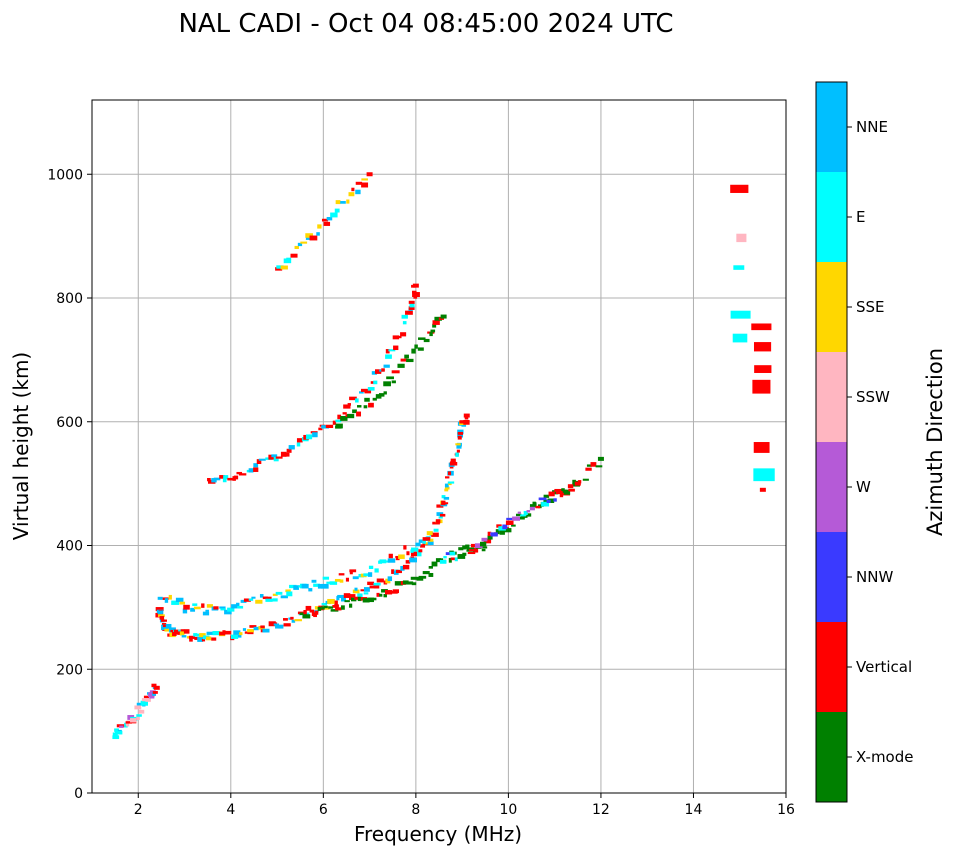  I want to click on colorbar-label: X-mode, so click(884, 757).